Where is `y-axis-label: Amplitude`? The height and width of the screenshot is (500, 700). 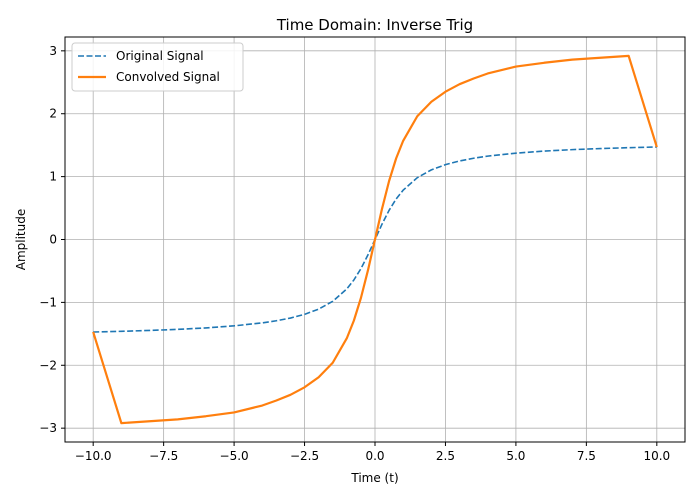 y-axis-label: Amplitude is located at coordinates (21, 240).